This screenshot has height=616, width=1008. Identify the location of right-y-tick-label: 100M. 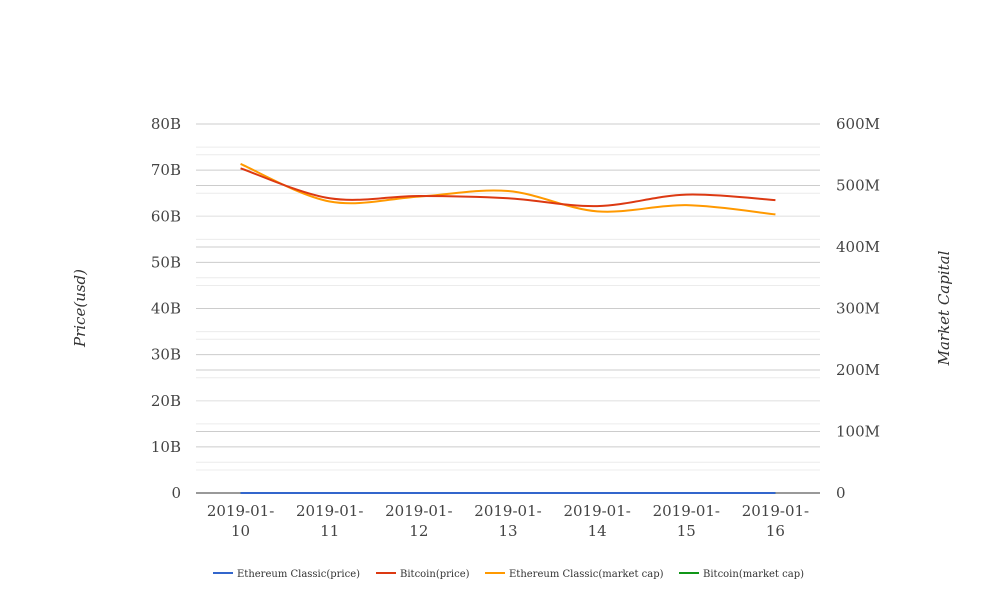
(858, 432).